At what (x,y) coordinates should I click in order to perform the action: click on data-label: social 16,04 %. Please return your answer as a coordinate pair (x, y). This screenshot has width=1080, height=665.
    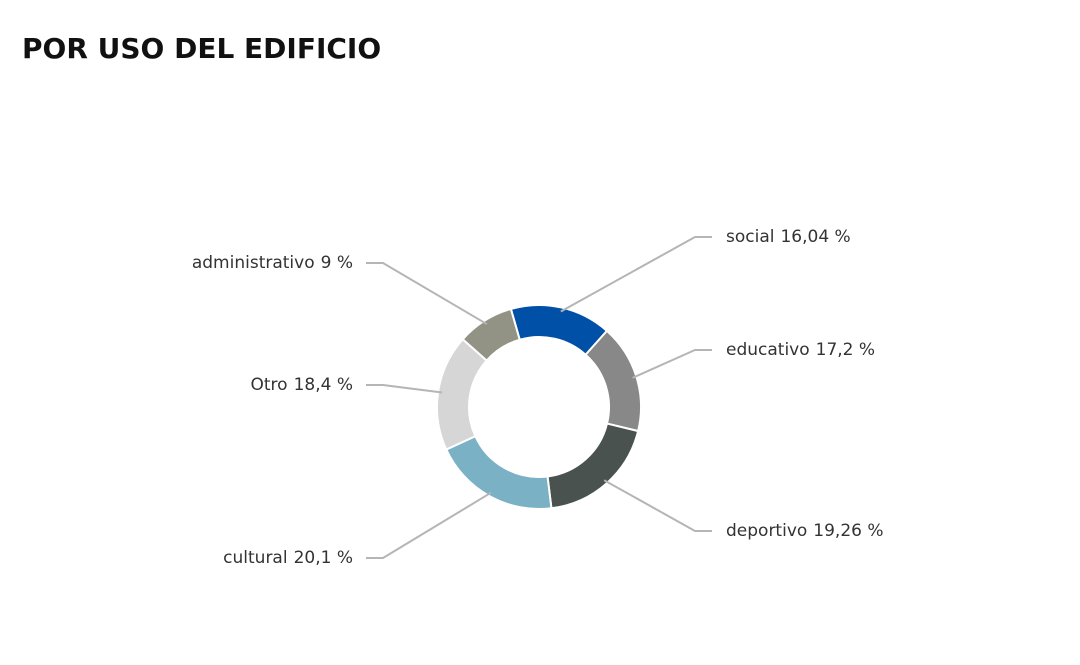
    Looking at the image, I should click on (788, 237).